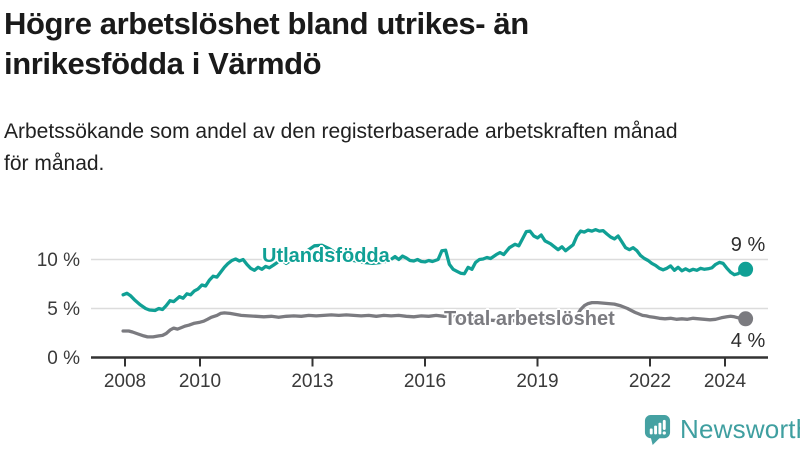  I want to click on series-label-utlandsfodda: Utlandsfödda, so click(326, 256).